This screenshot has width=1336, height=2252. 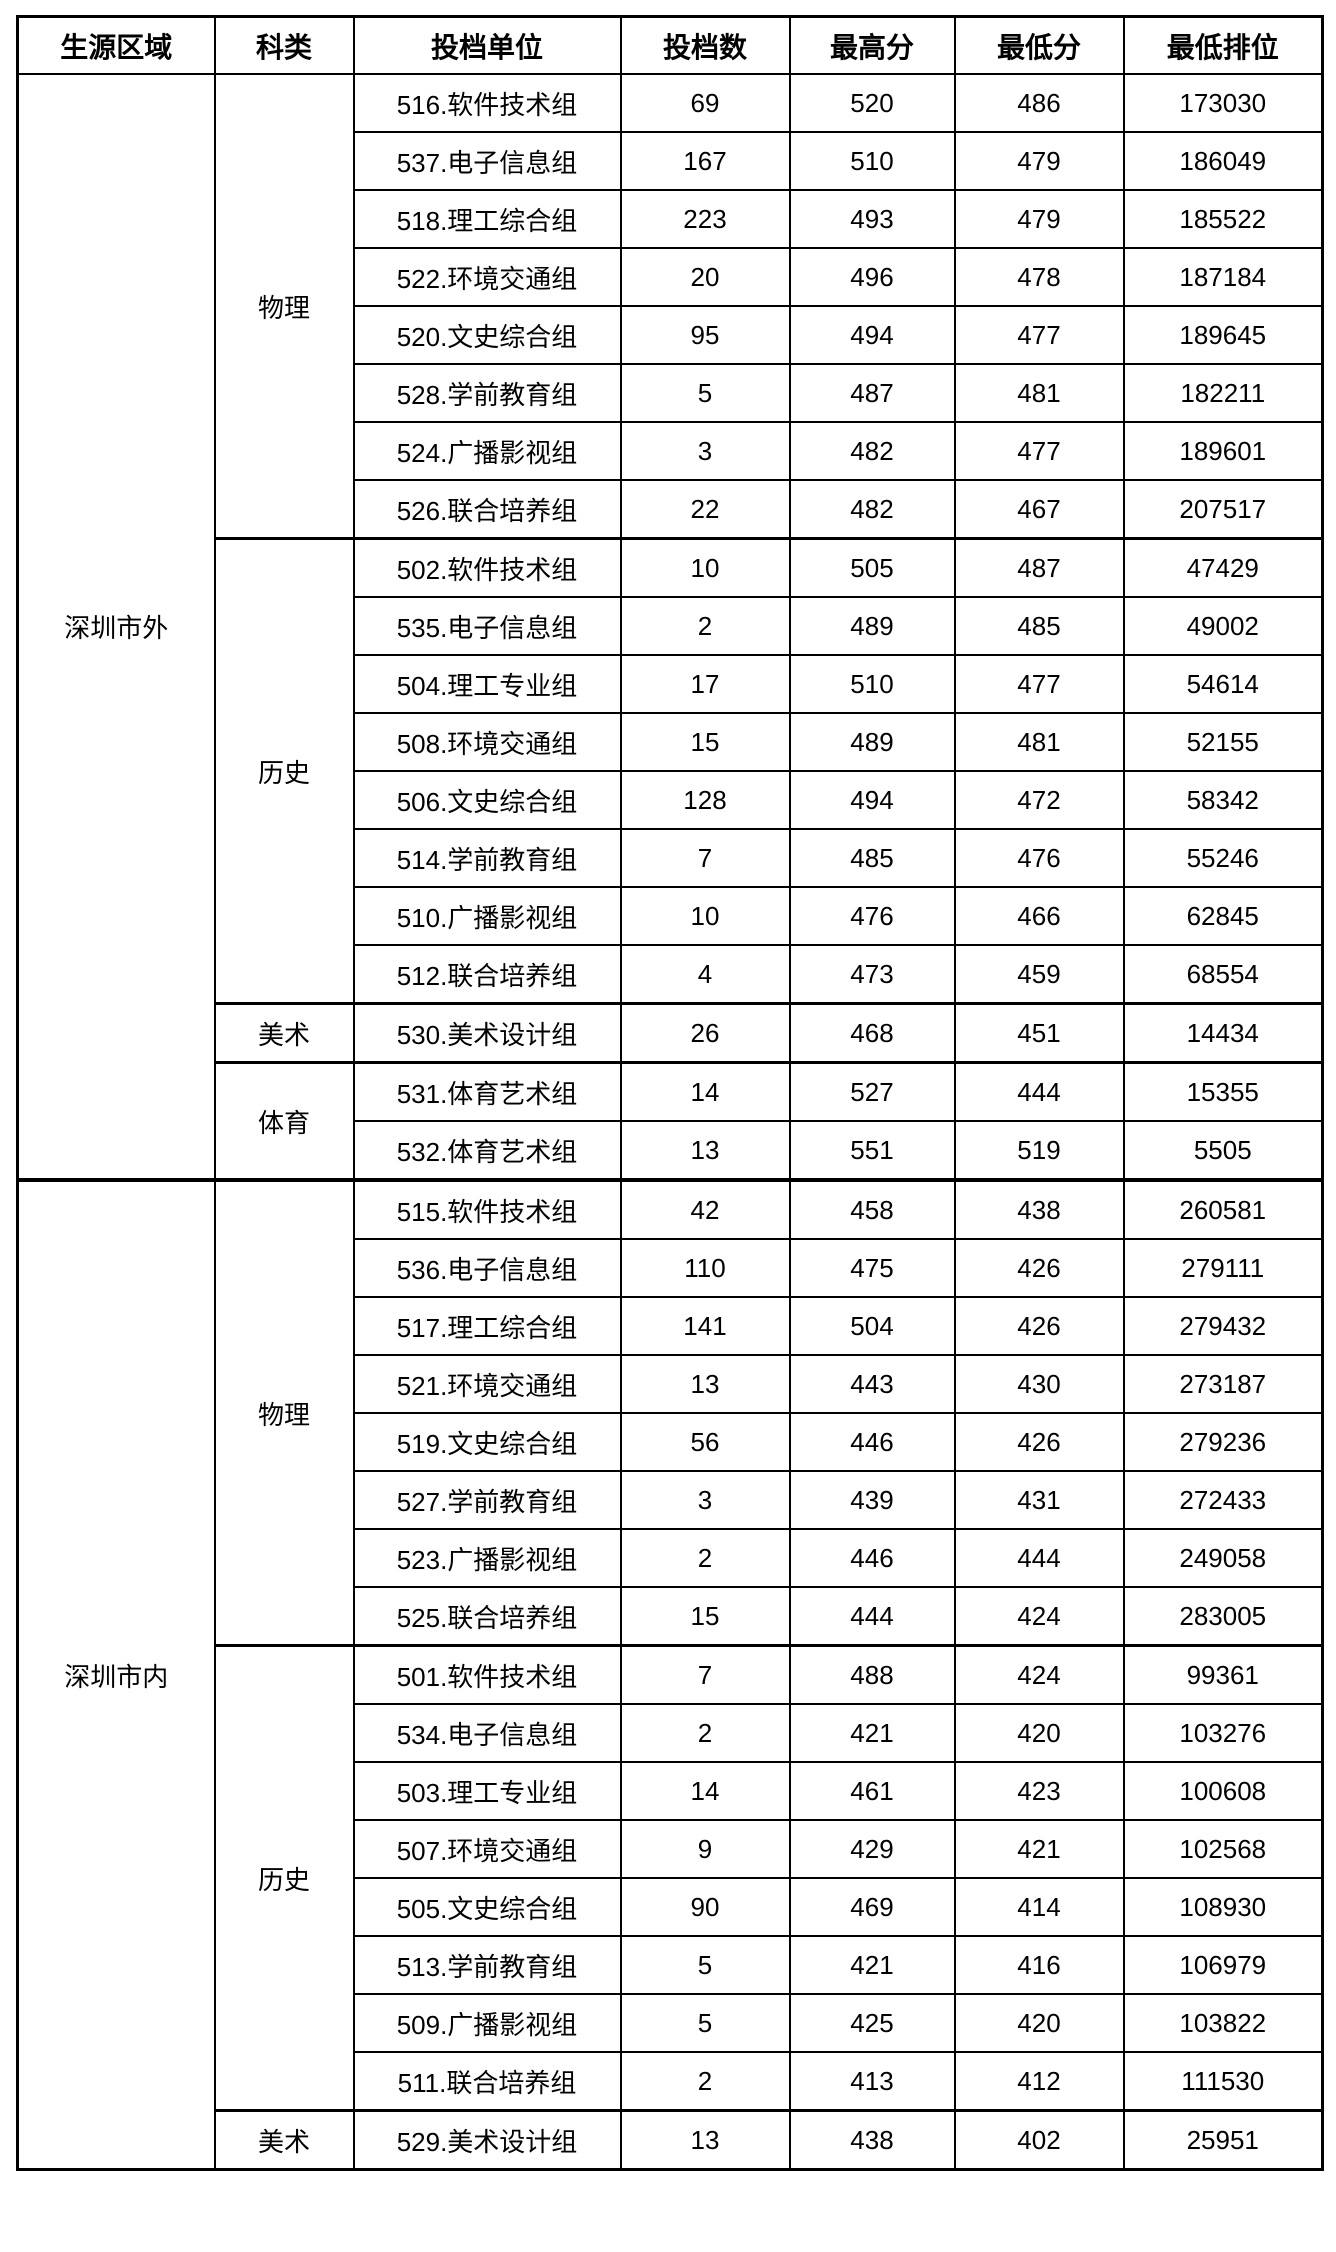 I want to click on min-rank-cell: 25951, so click(x=1223, y=2140).